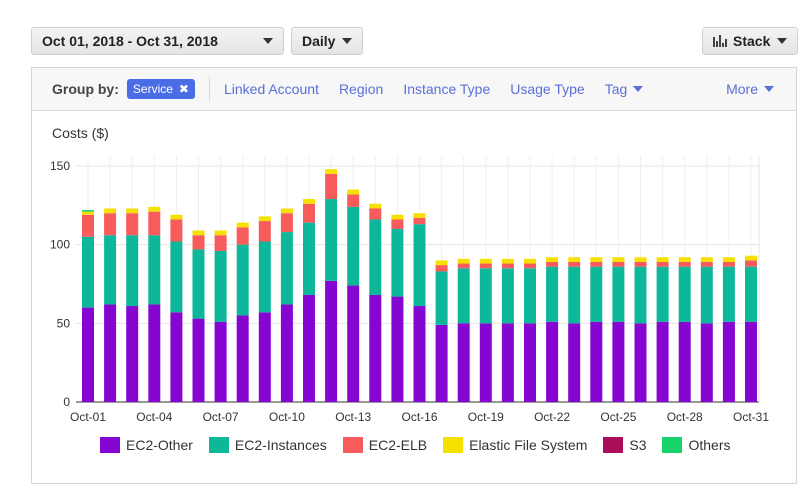 This screenshot has height=492, width=812. I want to click on x-tick-label: Oct-28, so click(685, 417).